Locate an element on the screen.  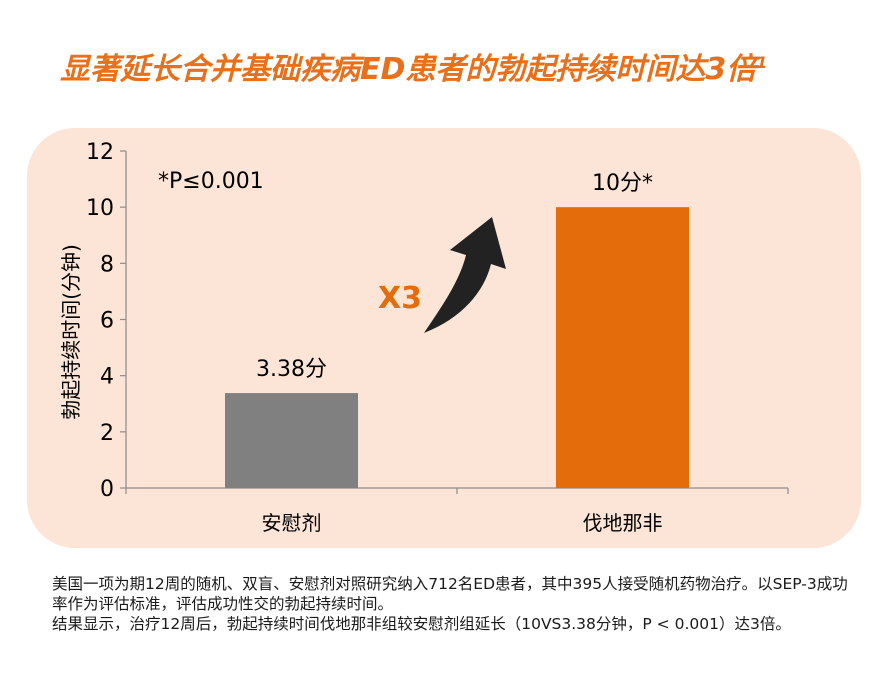
y-tick-label: 2 is located at coordinates (107, 433).